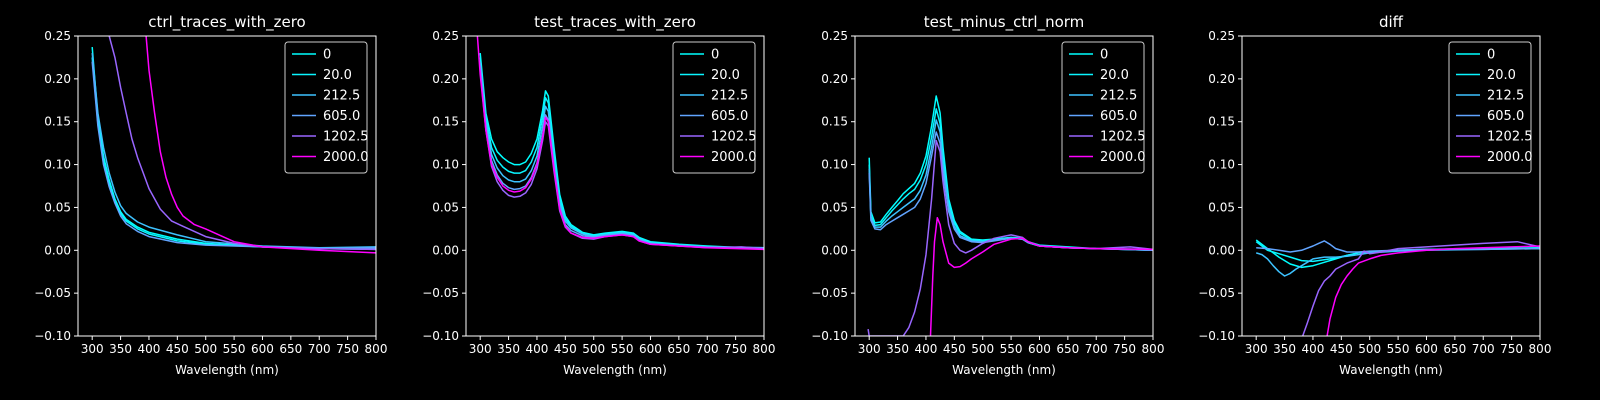 This screenshot has height=400, width=1600. I want to click on panel-title: ctrl_traces_with_zero, so click(226, 22).